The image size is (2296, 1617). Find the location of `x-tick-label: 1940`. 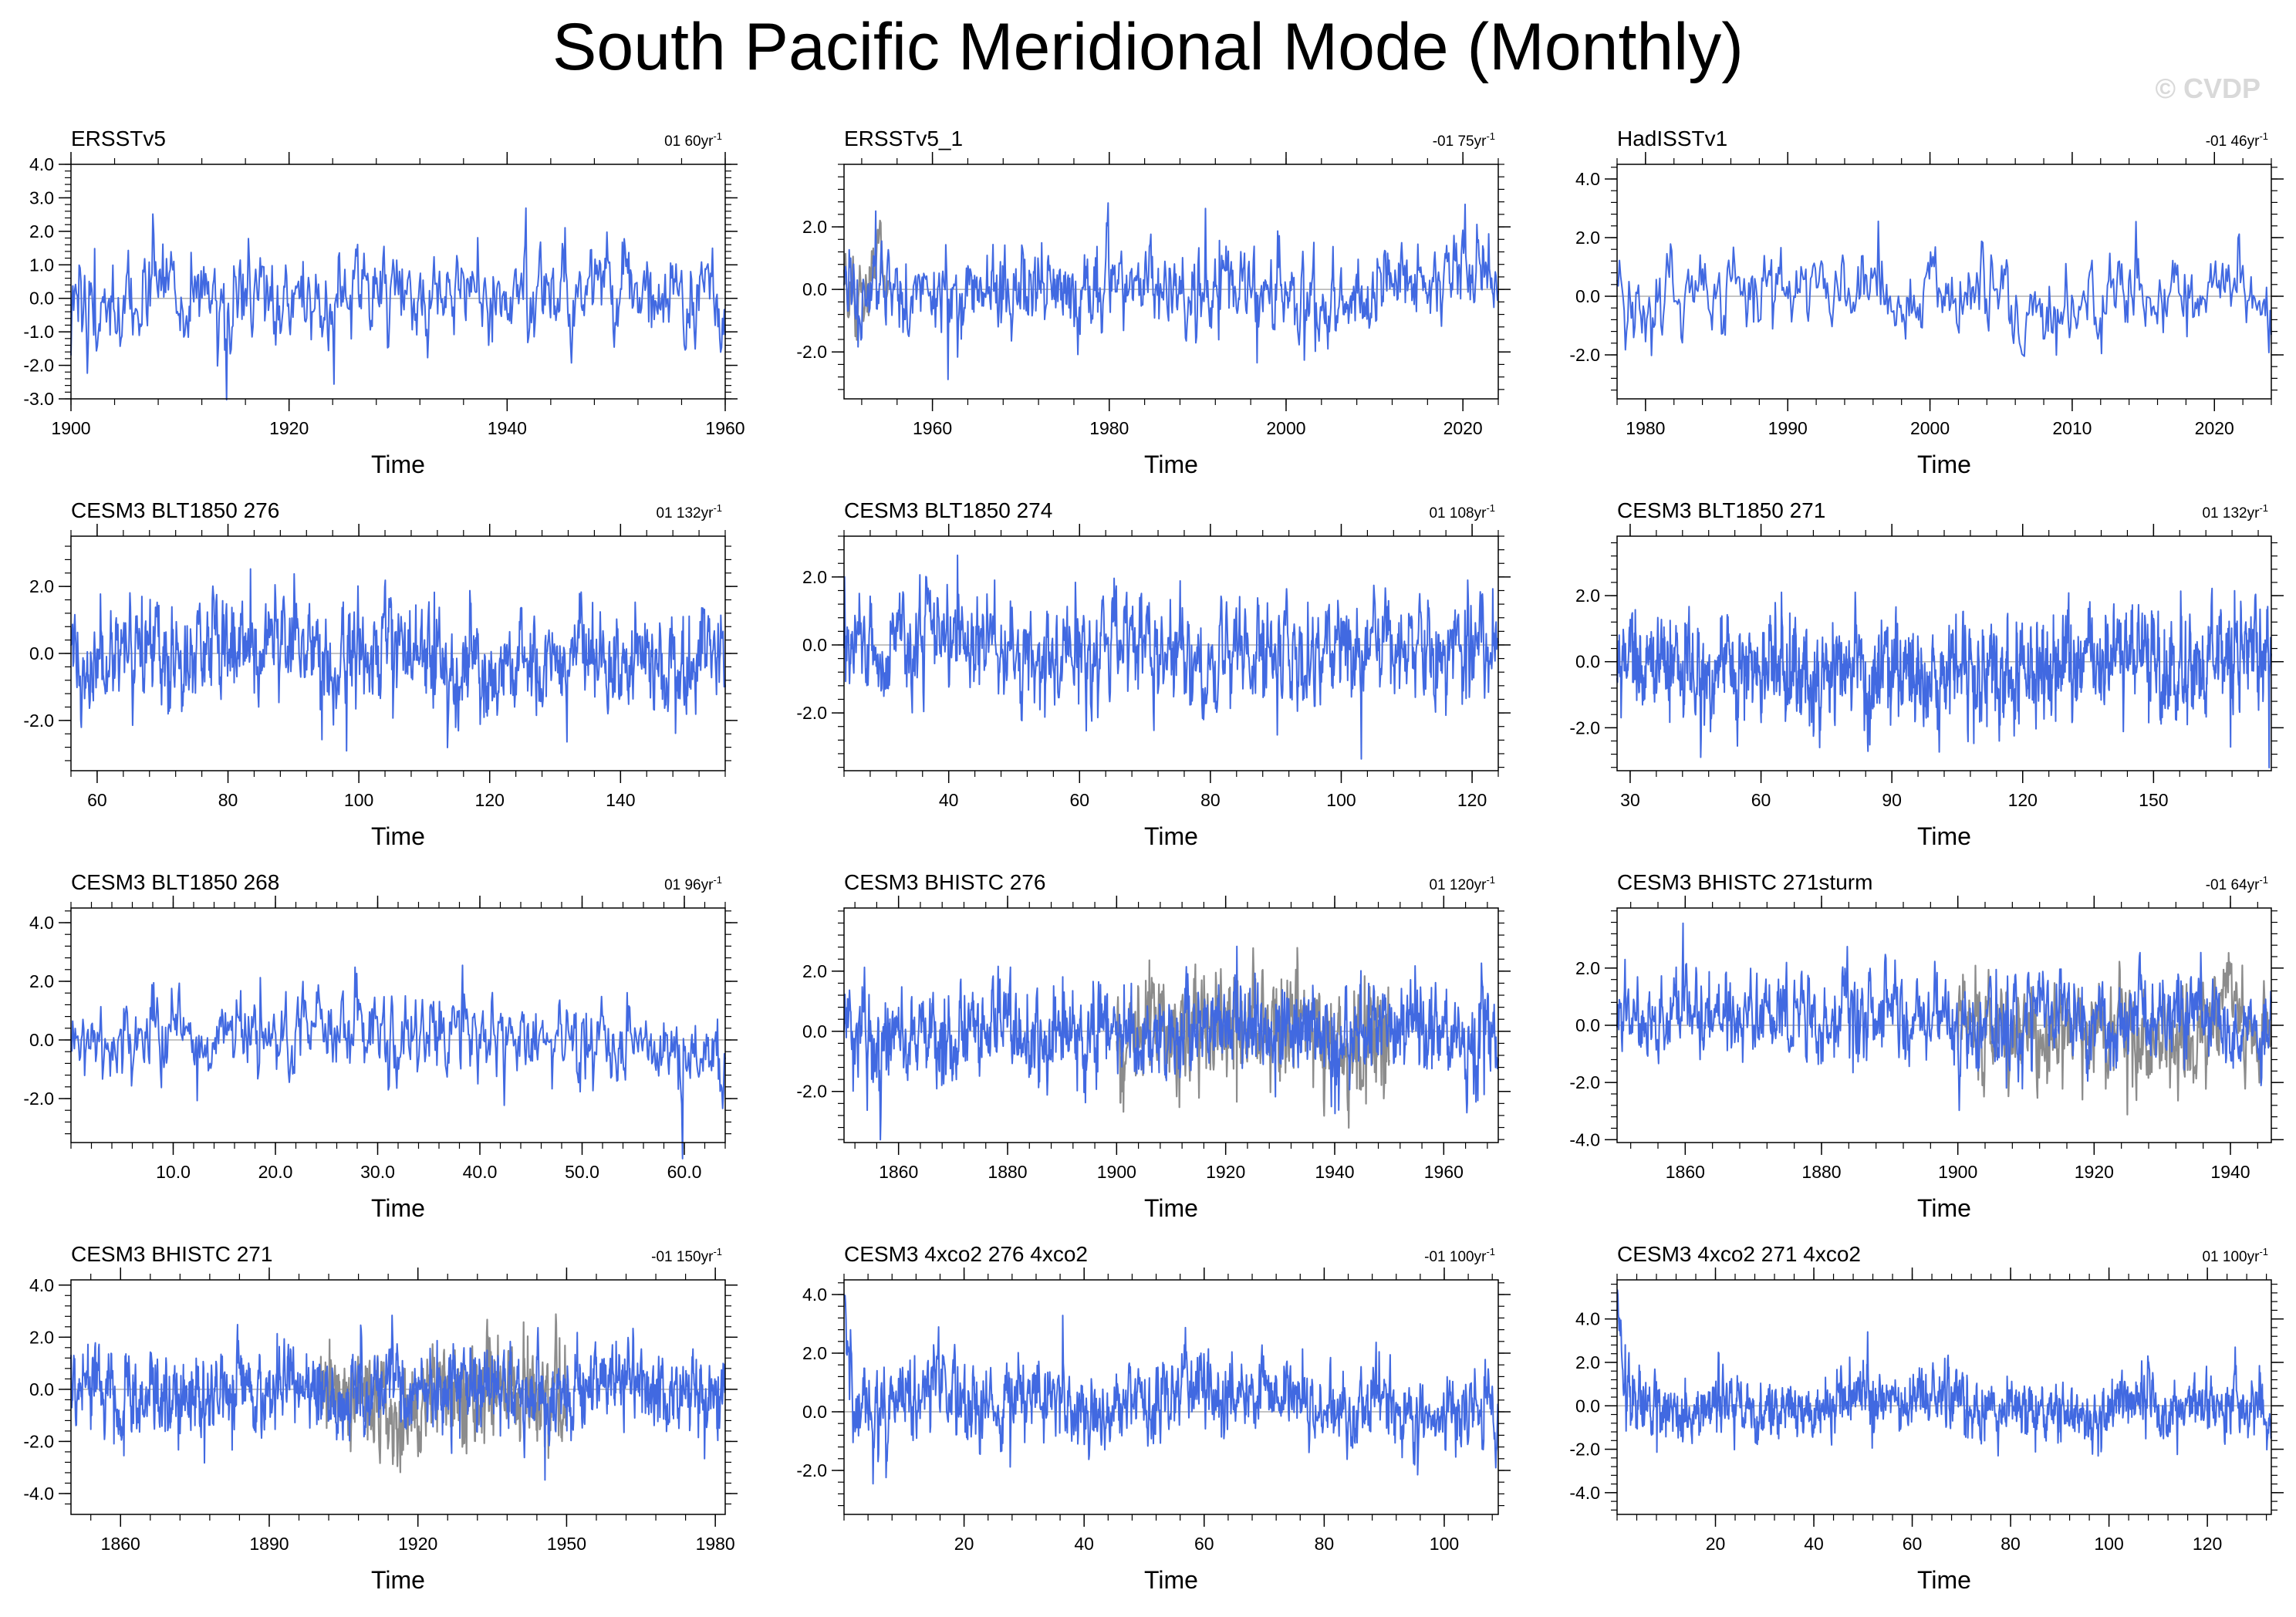

x-tick-label: 1940 is located at coordinates (507, 428).